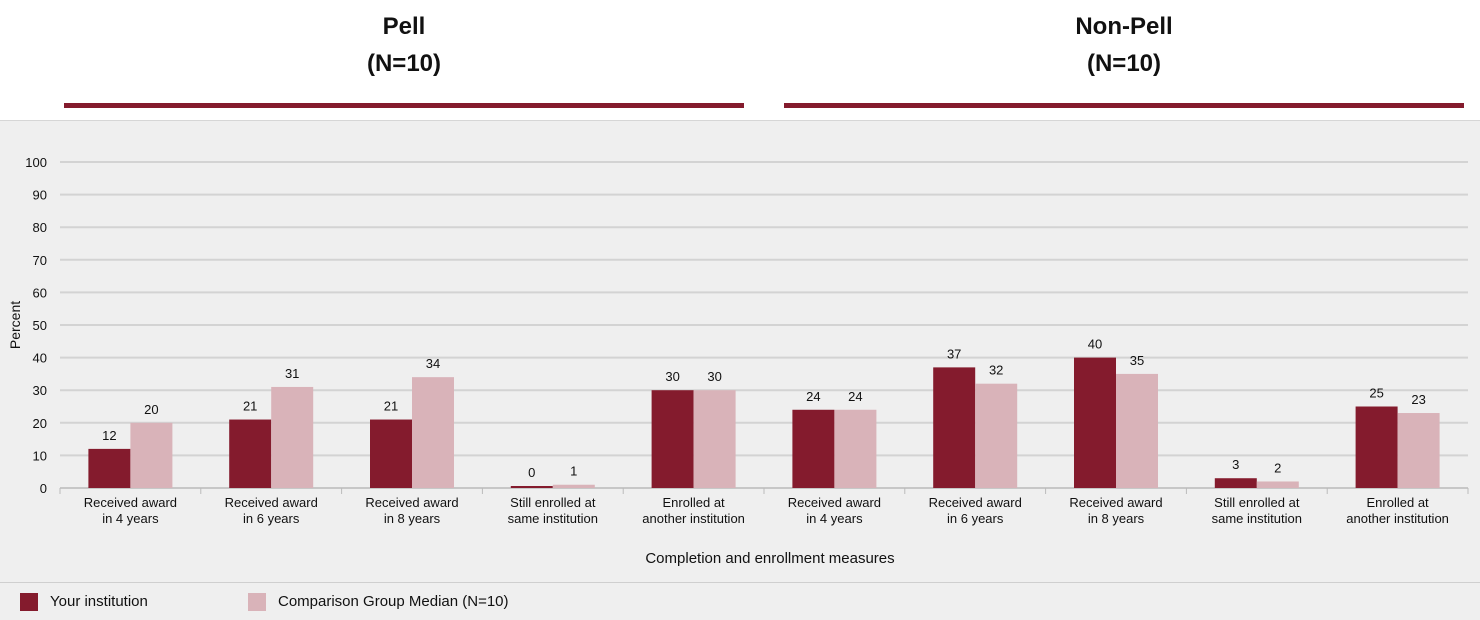  I want to click on bar-value-label: 12, so click(109, 435).